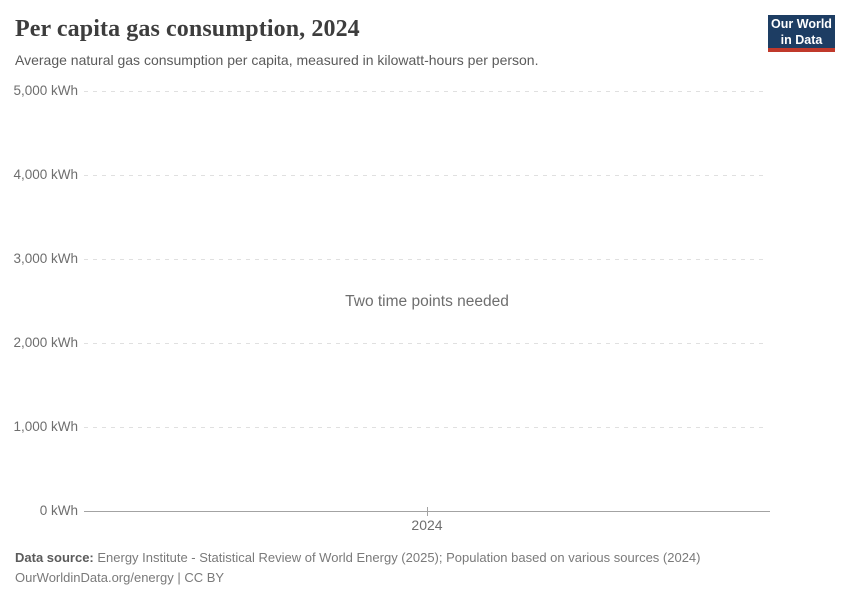  I want to click on owid-logo-line2: in Data, so click(801, 39).